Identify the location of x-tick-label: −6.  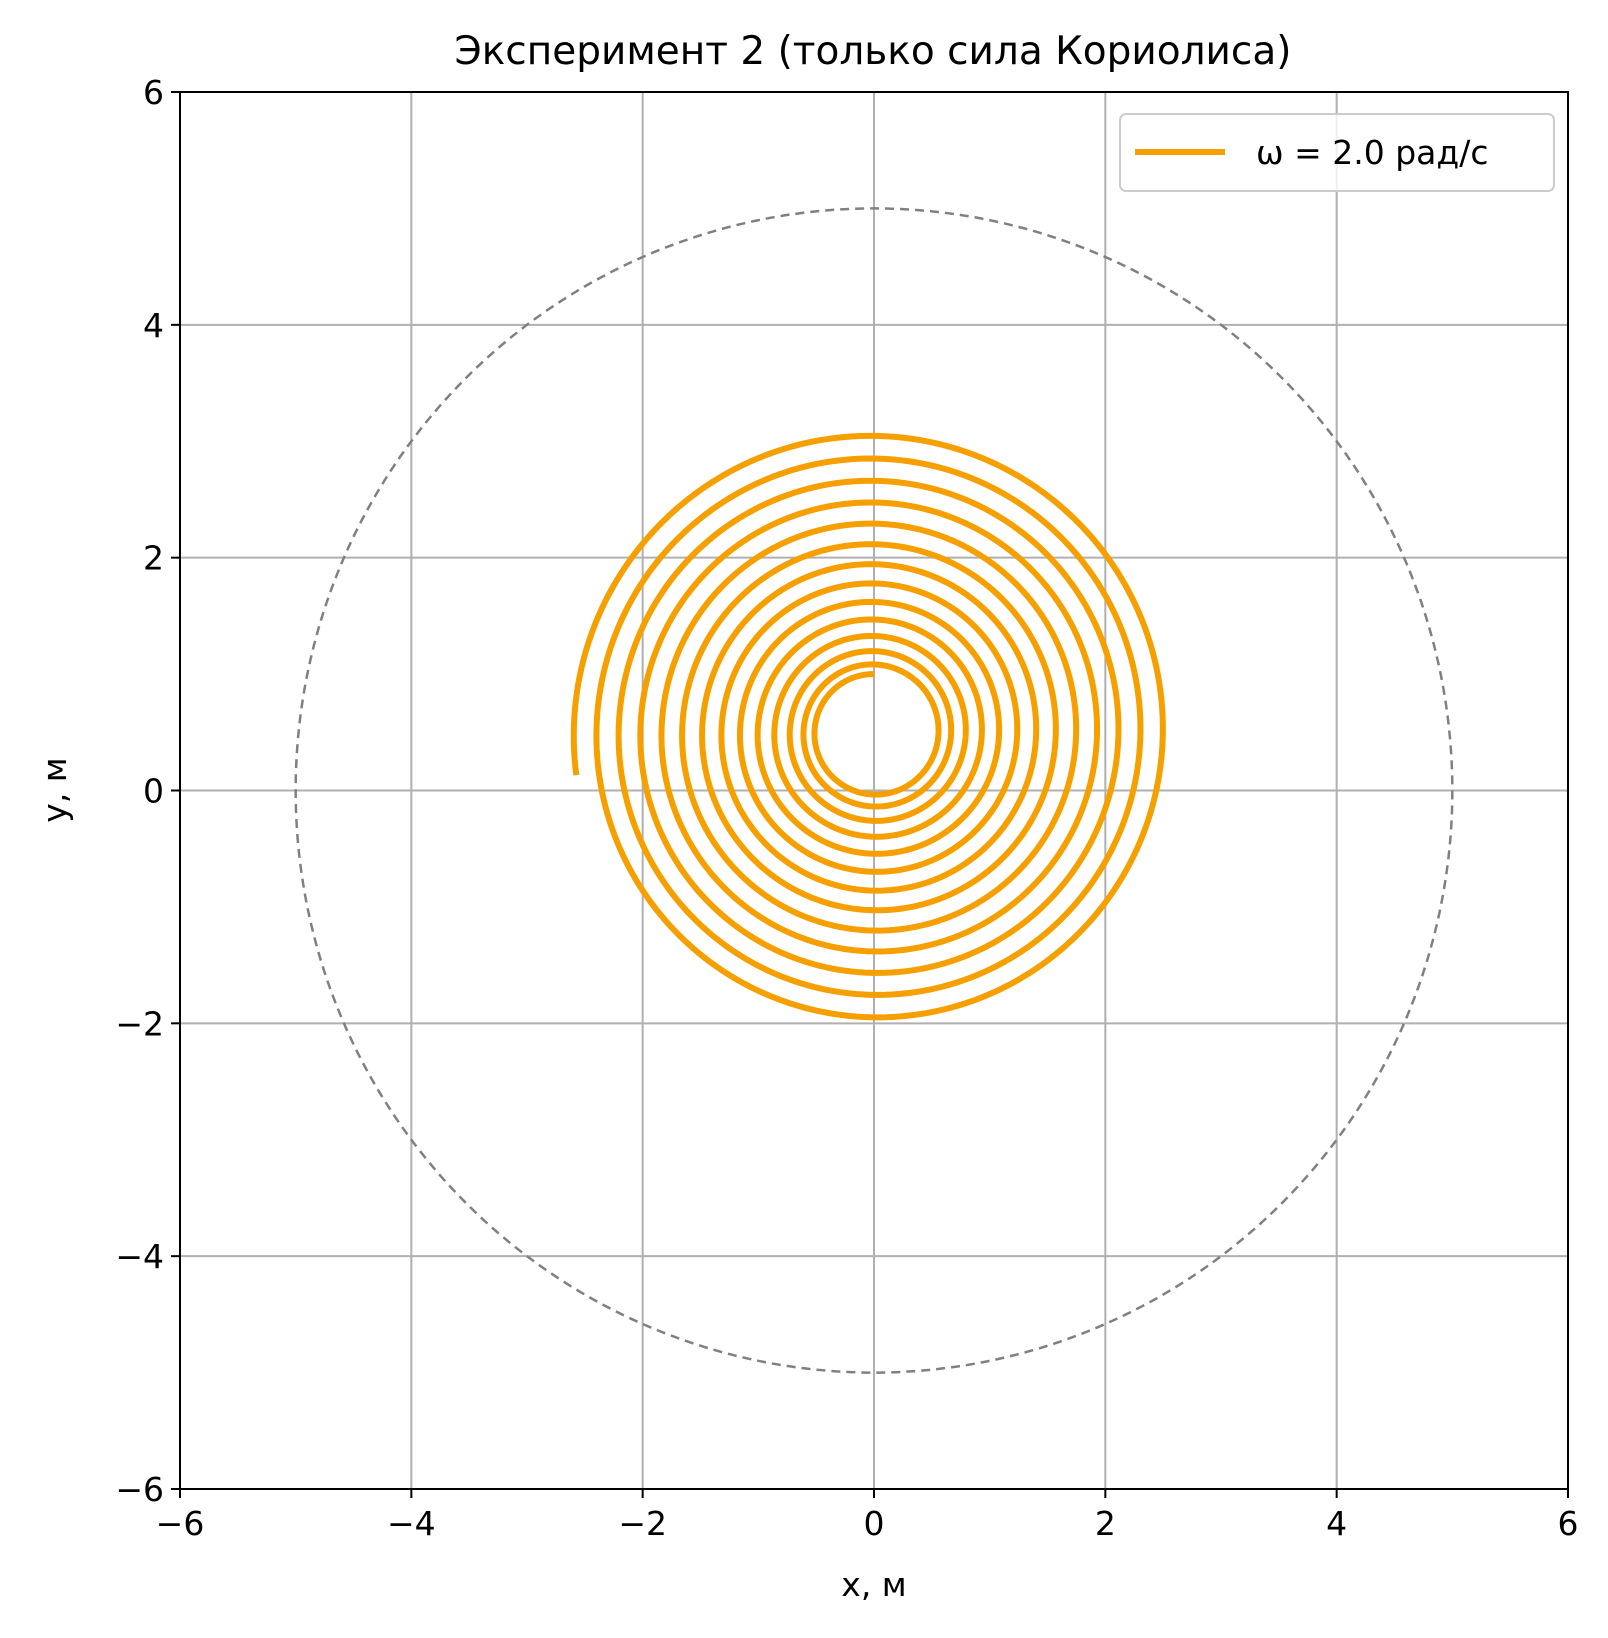
(180, 1523).